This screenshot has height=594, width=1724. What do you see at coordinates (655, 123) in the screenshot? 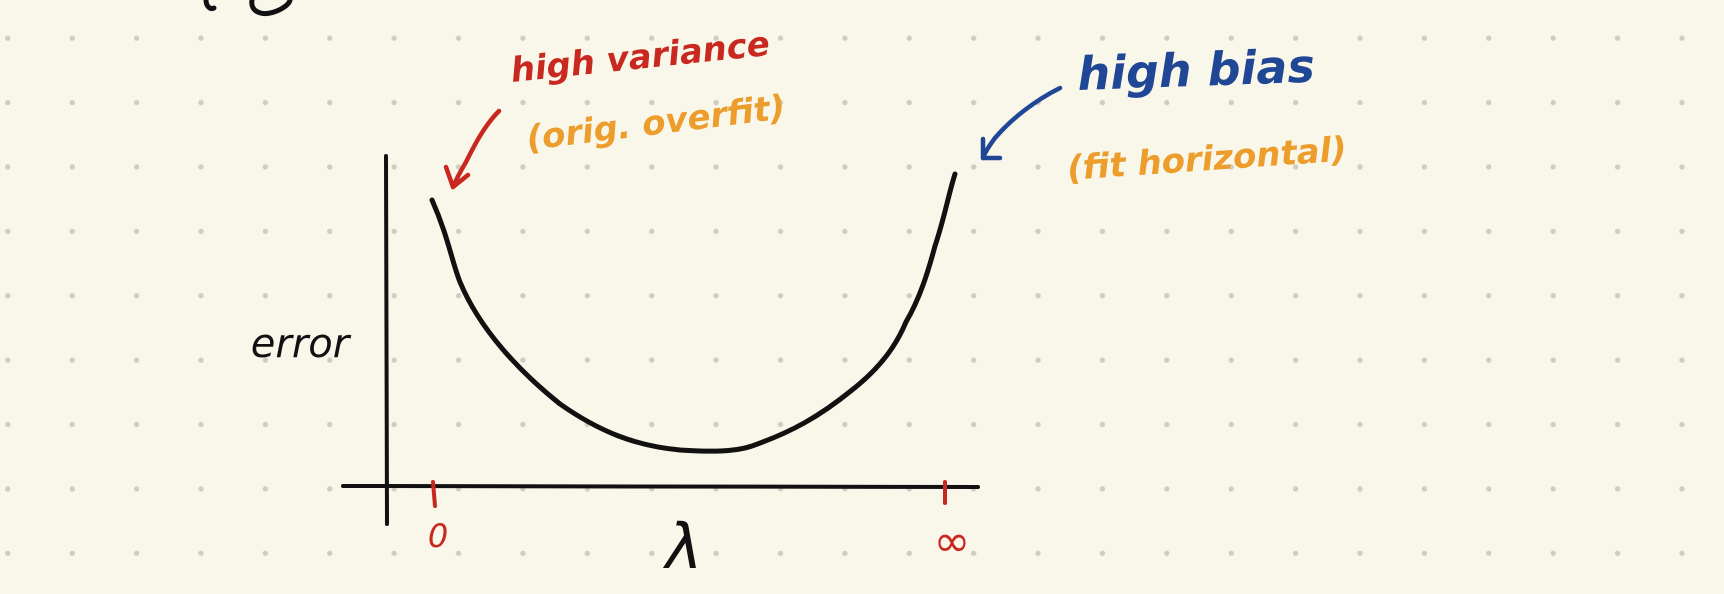
I see `annotation-orig-overfit: (orig. overfit)` at bounding box center [655, 123].